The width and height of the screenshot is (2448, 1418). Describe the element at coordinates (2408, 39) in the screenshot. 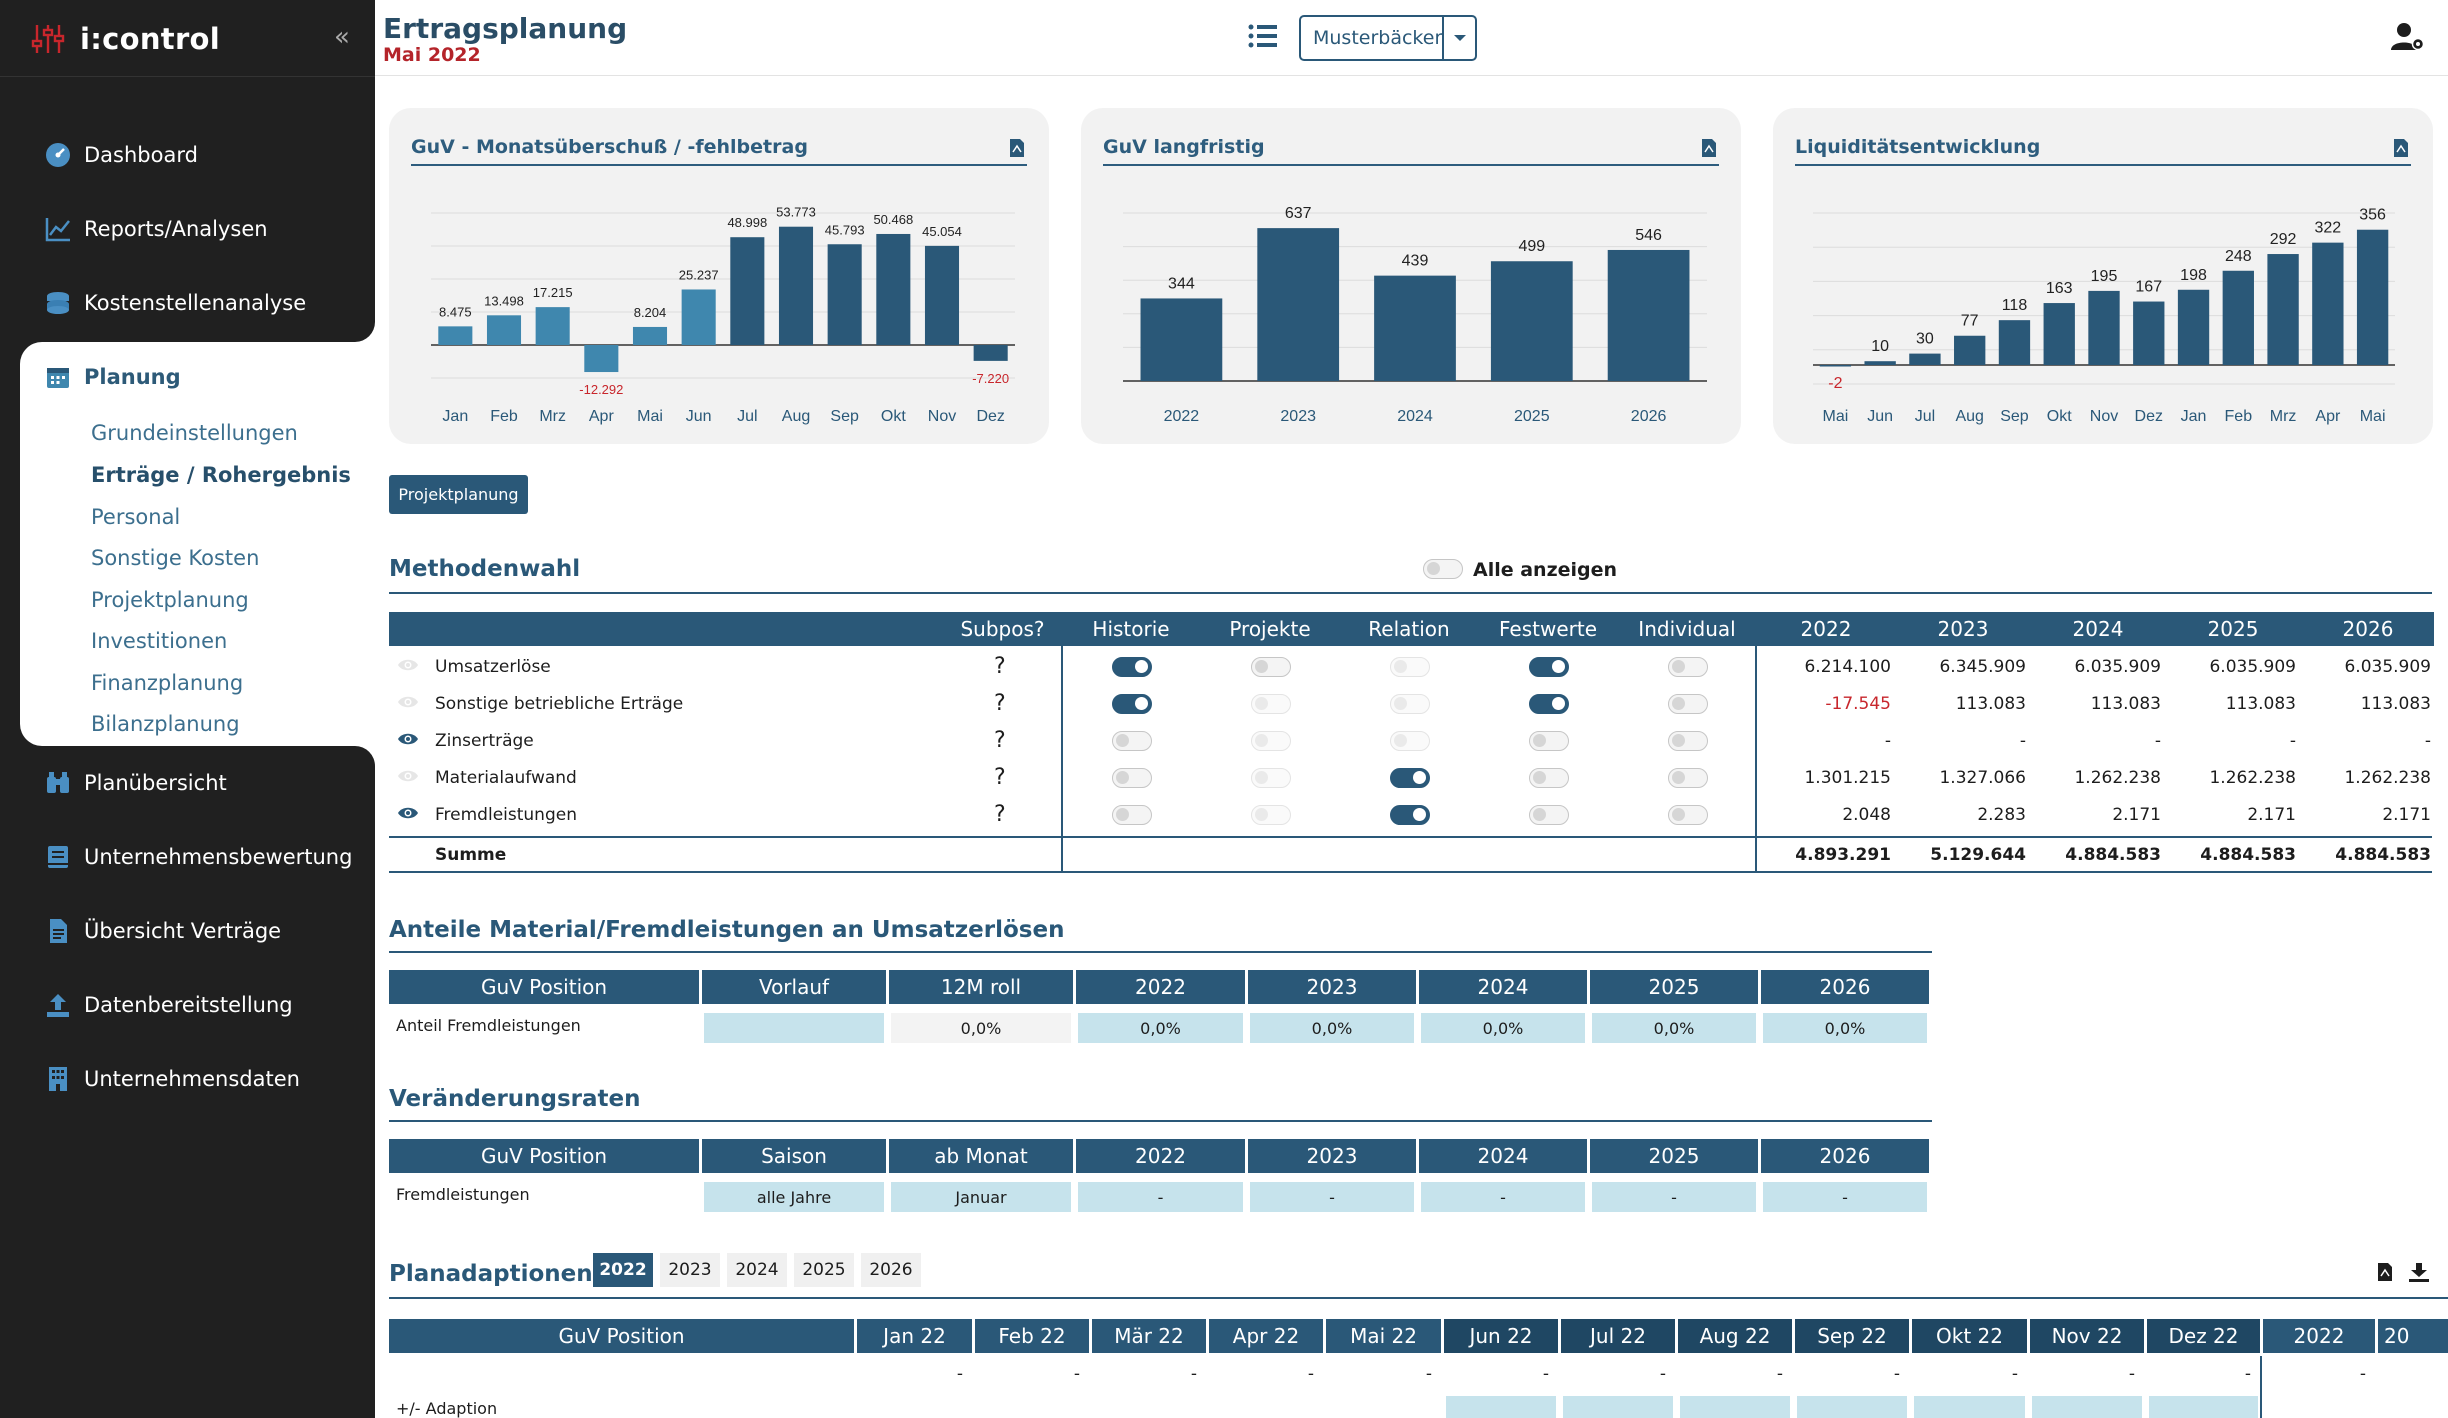

I see `user-settings-icon` at that location.